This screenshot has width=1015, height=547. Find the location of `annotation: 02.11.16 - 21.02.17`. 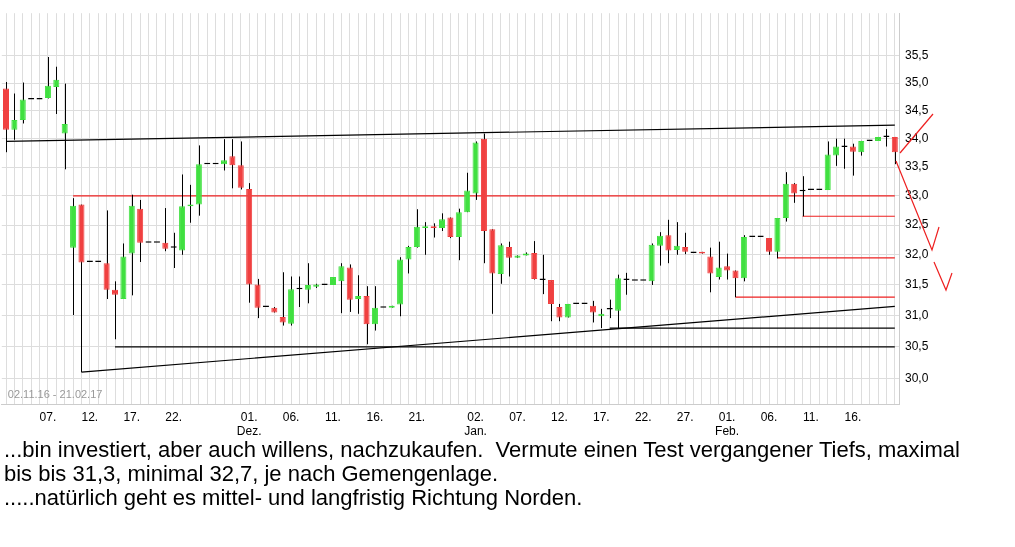

annotation: 02.11.16 - 21.02.17 is located at coordinates (55, 393).